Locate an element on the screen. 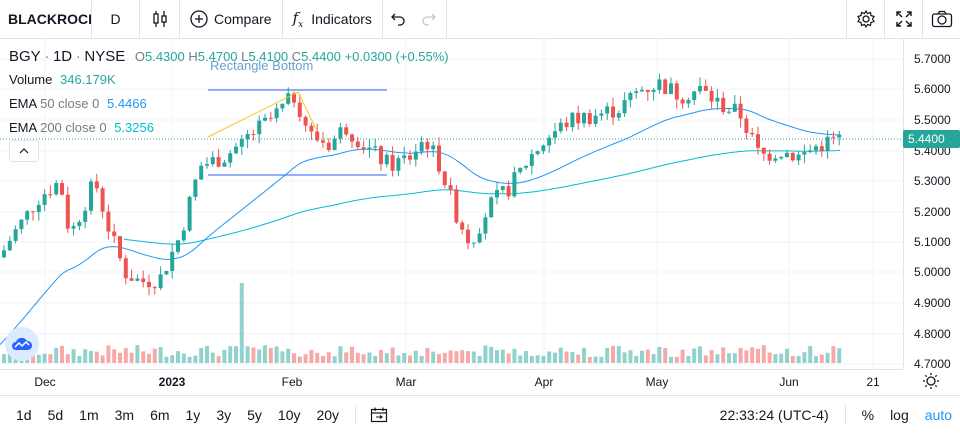  price-tick: 5.7000 is located at coordinates (932, 59).